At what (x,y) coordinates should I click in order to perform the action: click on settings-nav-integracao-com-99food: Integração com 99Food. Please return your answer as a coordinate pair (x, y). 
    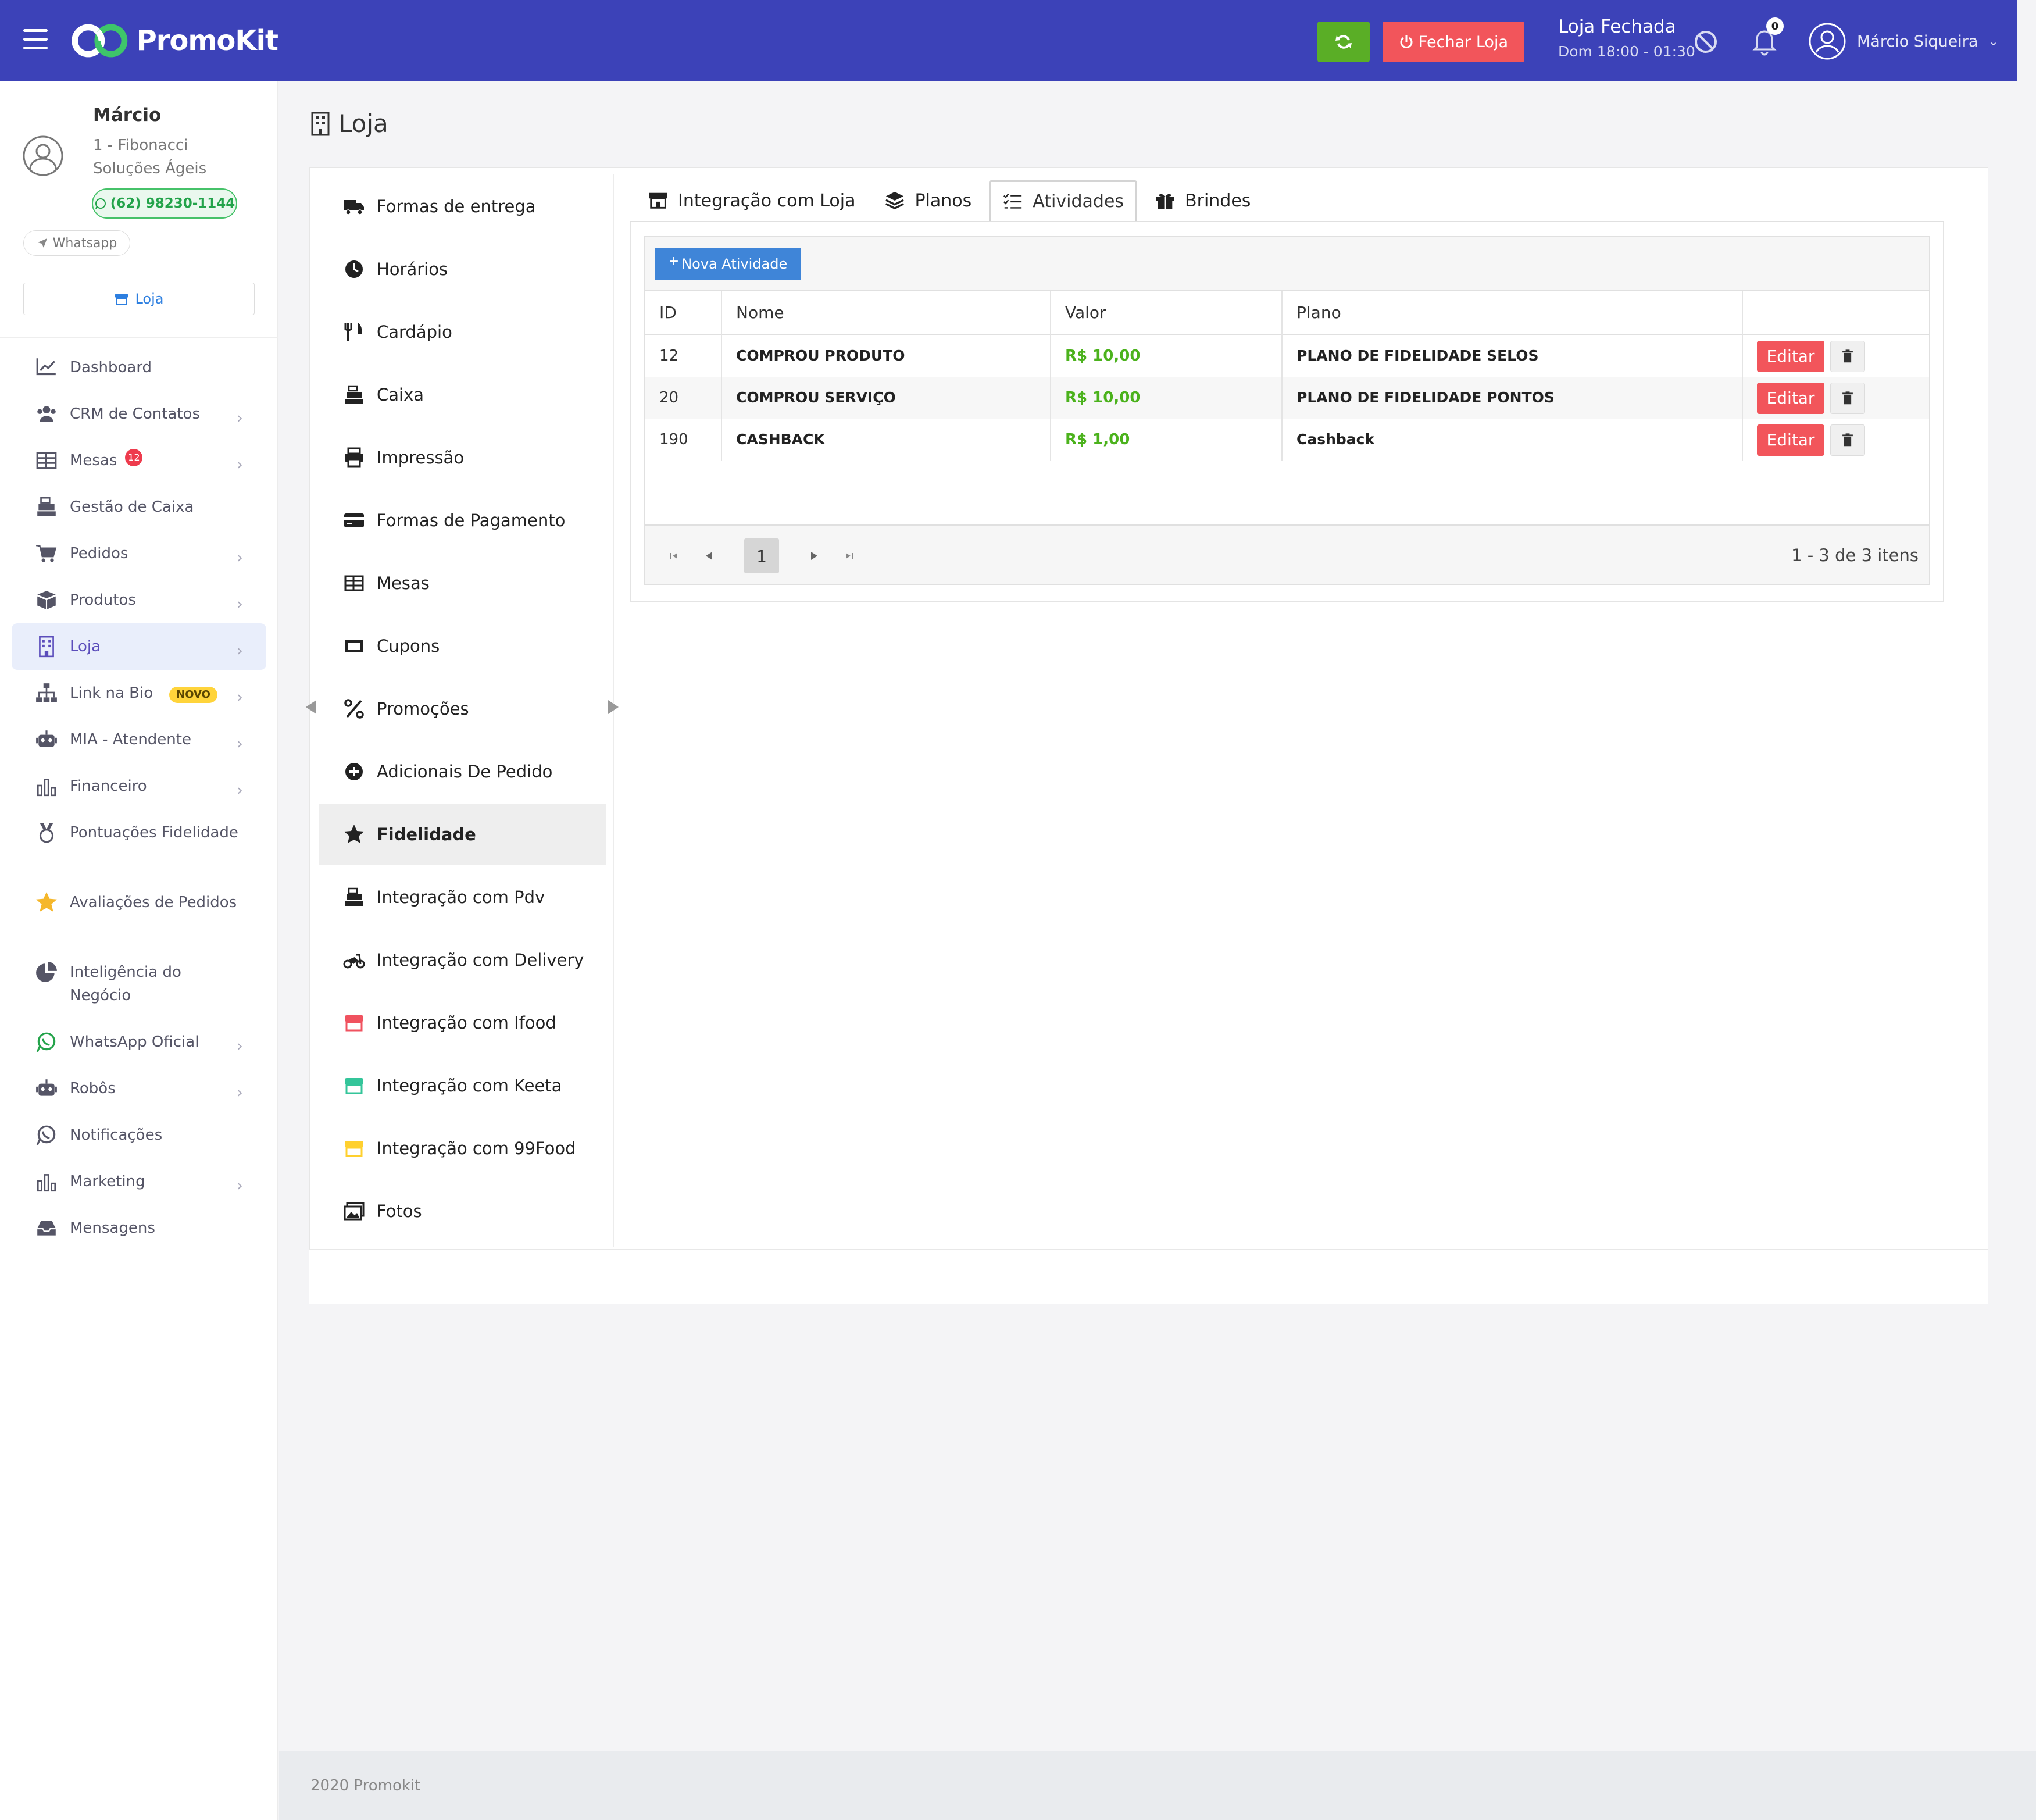
    Looking at the image, I should click on (462, 1148).